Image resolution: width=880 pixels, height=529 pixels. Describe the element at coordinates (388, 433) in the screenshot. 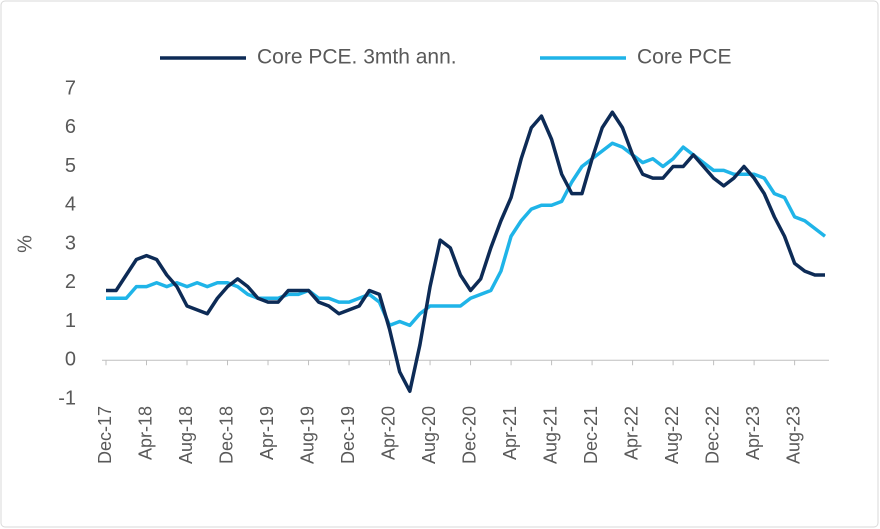

I see `x-tick-label: Apr-20` at that location.